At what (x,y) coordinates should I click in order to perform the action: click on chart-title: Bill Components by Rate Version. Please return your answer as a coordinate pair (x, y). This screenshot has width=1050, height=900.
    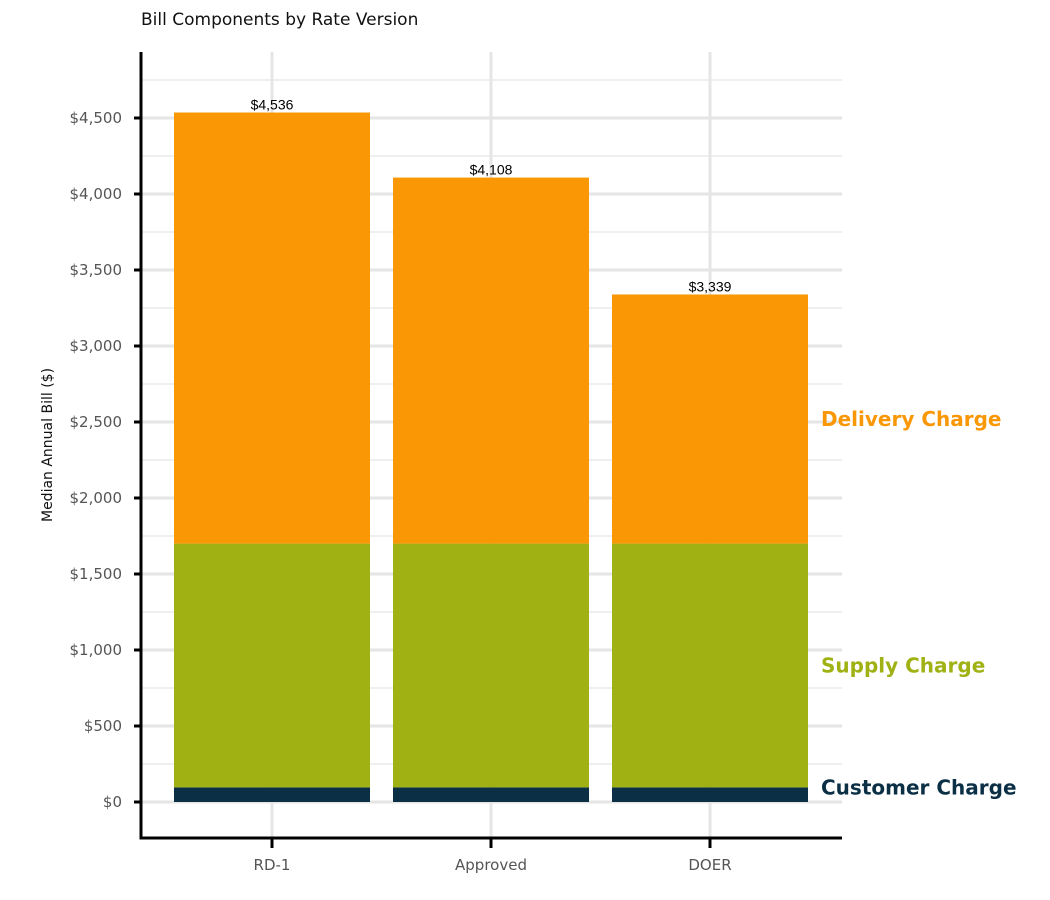
    Looking at the image, I should click on (279, 20).